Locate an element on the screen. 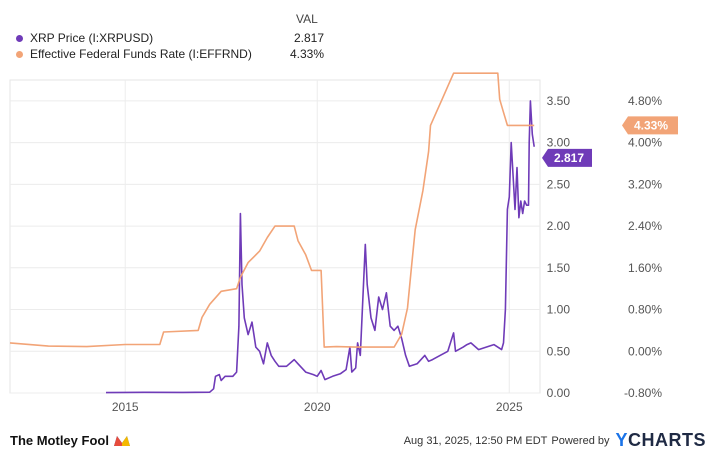 The image size is (720, 456). y-right-tick-label-2.40%: 2.40% is located at coordinates (645, 226).